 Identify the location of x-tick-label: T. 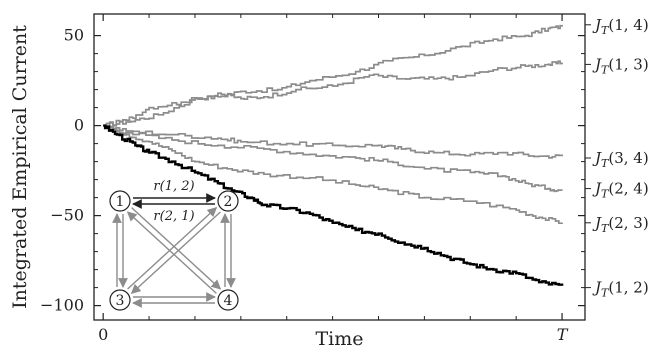
(563, 334).